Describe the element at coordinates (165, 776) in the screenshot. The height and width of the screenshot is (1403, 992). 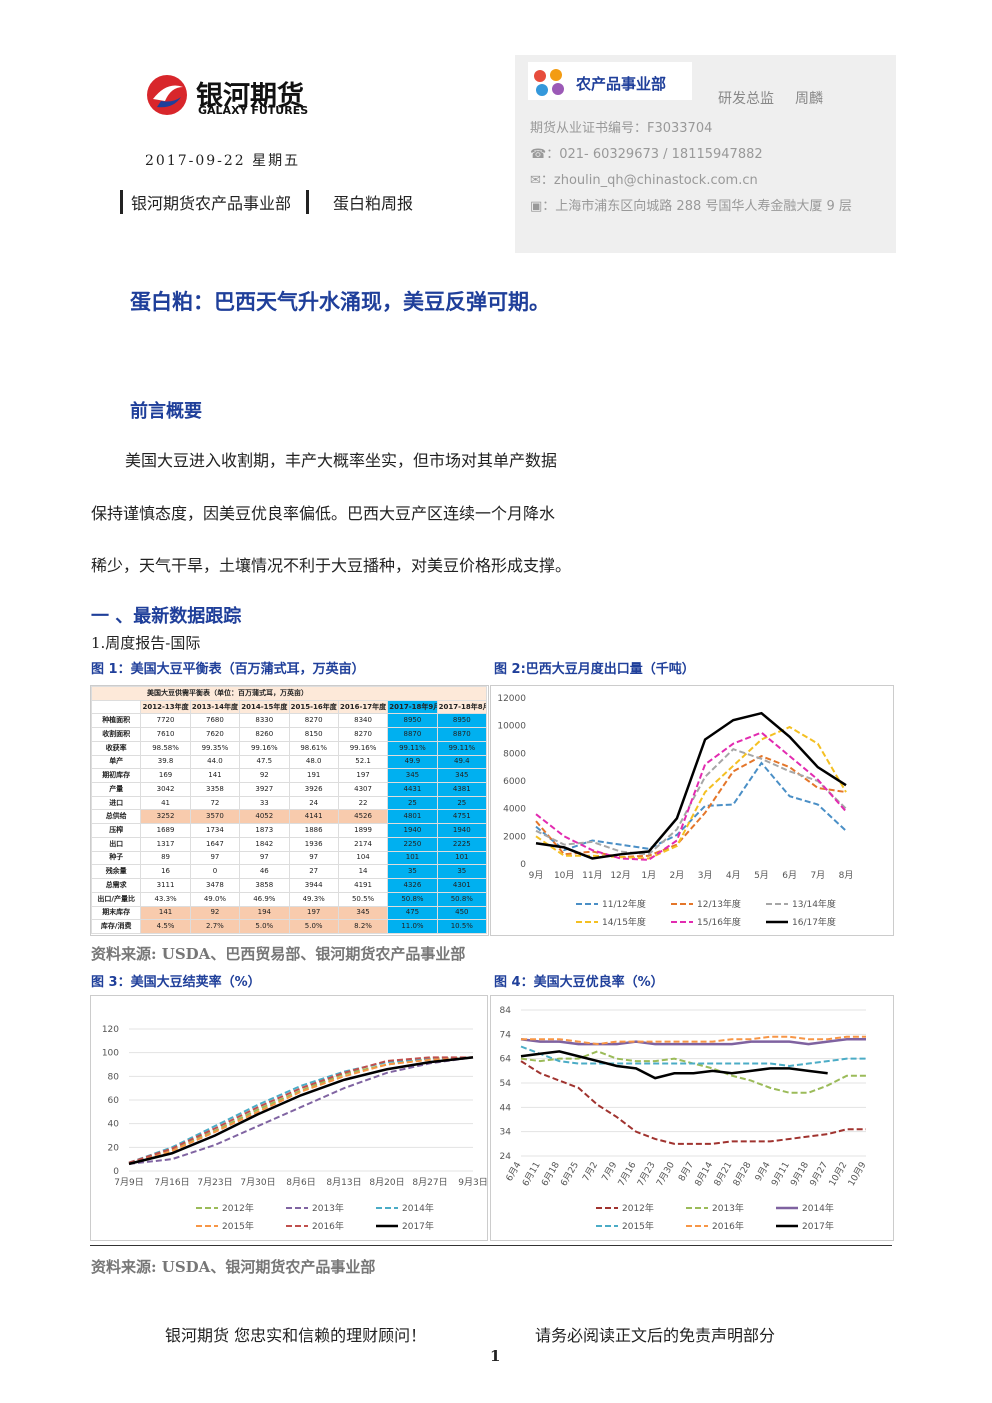
I see `table-cell: 169` at that location.